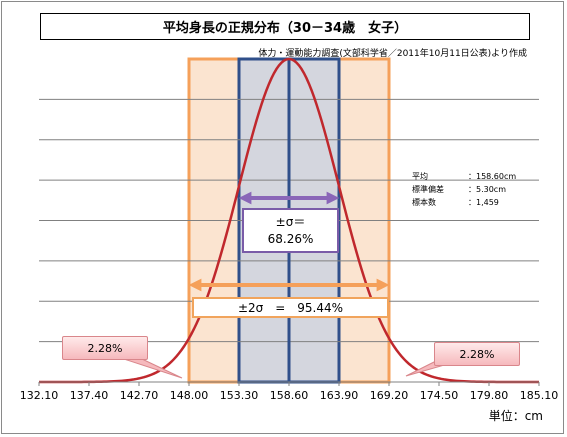 The width and height of the screenshot is (567, 437). I want to click on x-tick-label: 148.00, so click(189, 395).